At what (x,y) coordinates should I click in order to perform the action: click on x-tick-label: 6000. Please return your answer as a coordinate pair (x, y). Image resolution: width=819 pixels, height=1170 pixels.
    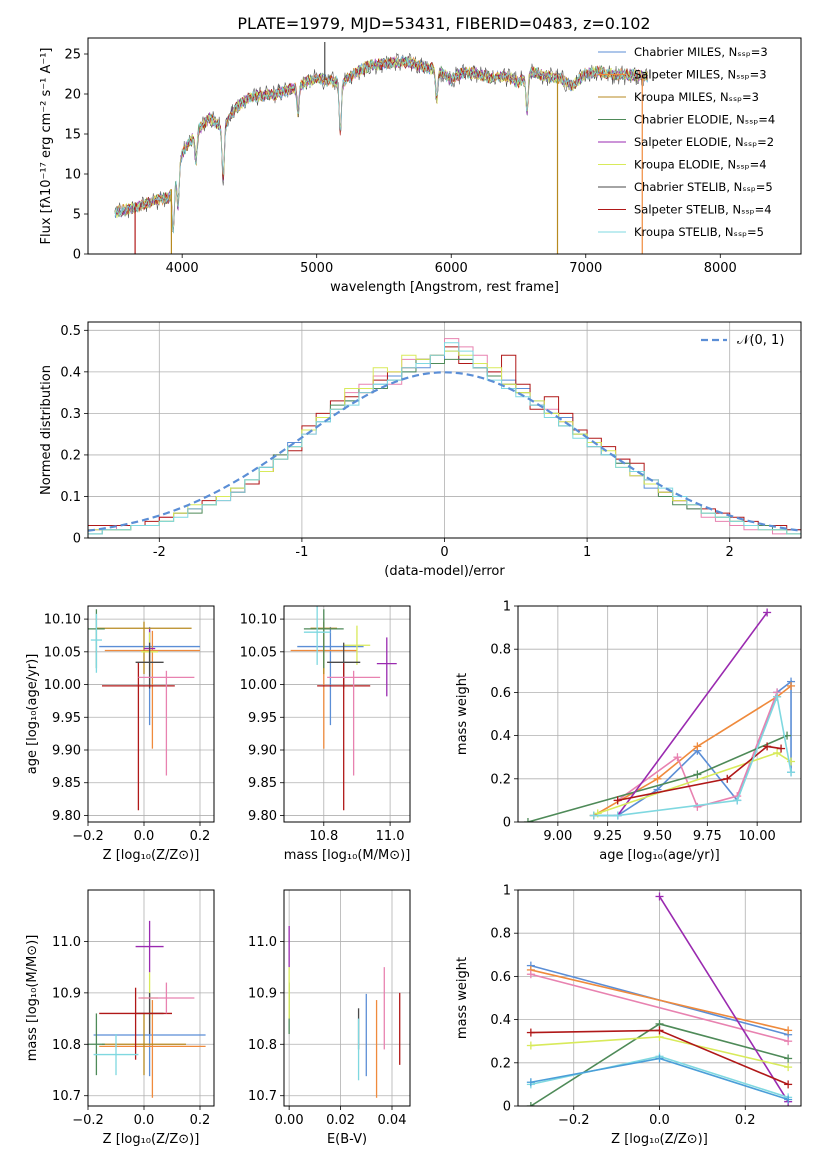
    Looking at the image, I should click on (451, 268).